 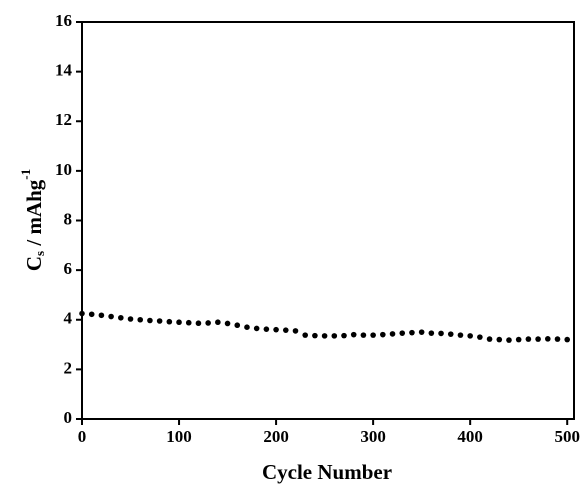 I want to click on y-tick-label: 0, so click(x=68, y=417).